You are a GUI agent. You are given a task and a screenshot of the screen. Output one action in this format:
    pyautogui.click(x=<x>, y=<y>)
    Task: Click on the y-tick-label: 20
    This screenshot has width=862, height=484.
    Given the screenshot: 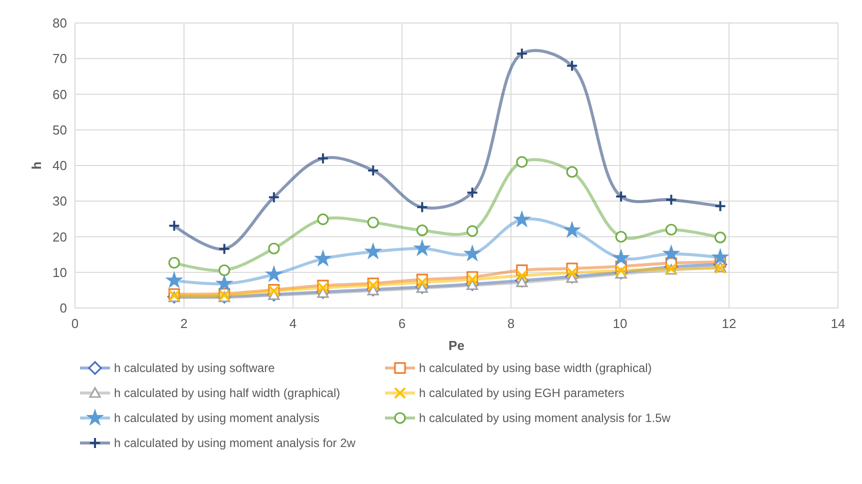 What is the action you would take?
    pyautogui.click(x=59, y=236)
    